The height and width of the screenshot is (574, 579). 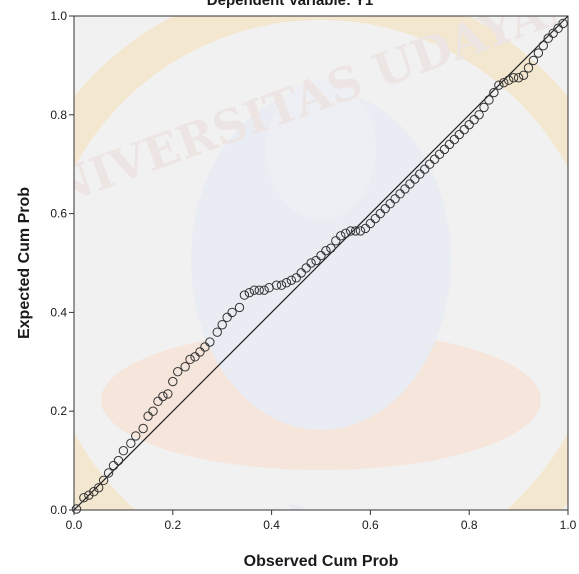 What do you see at coordinates (290, 4) in the screenshot?
I see `chart-title: Dependent Variable: Y1` at bounding box center [290, 4].